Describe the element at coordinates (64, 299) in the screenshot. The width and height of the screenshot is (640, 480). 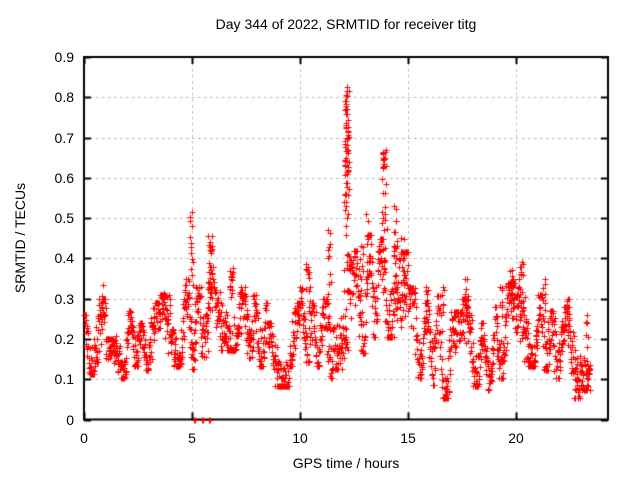
I see `y-tick-label: 0.3` at that location.